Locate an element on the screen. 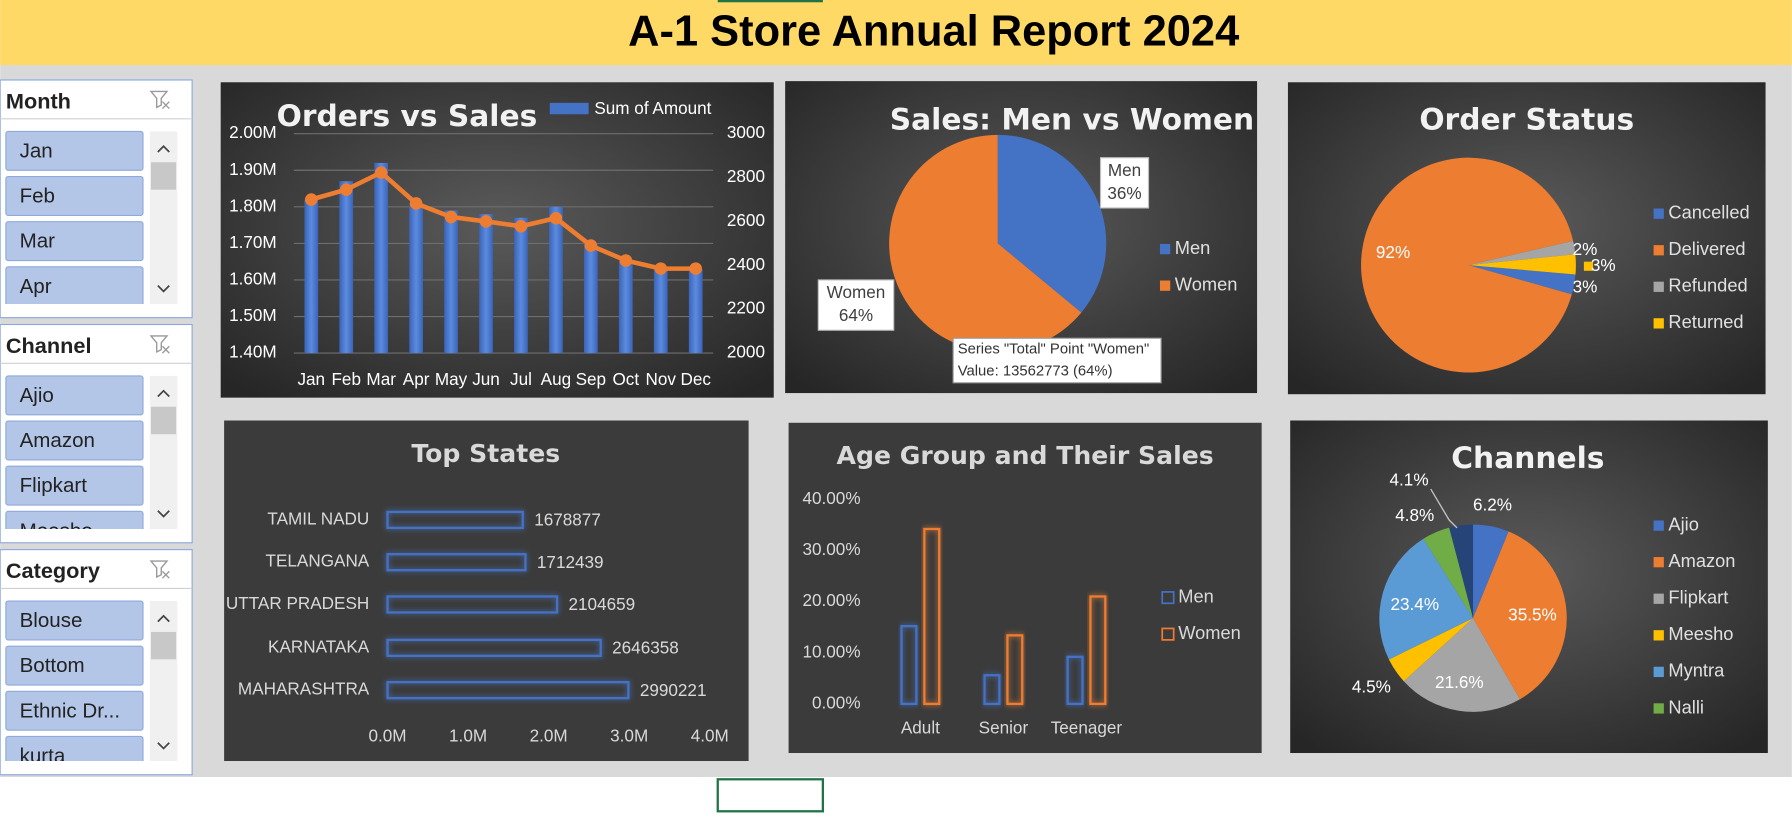 The height and width of the screenshot is (817, 1792). slicer-items: Blouse Bottom Ethnic Dr... kurta is located at coordinates (74, 687).